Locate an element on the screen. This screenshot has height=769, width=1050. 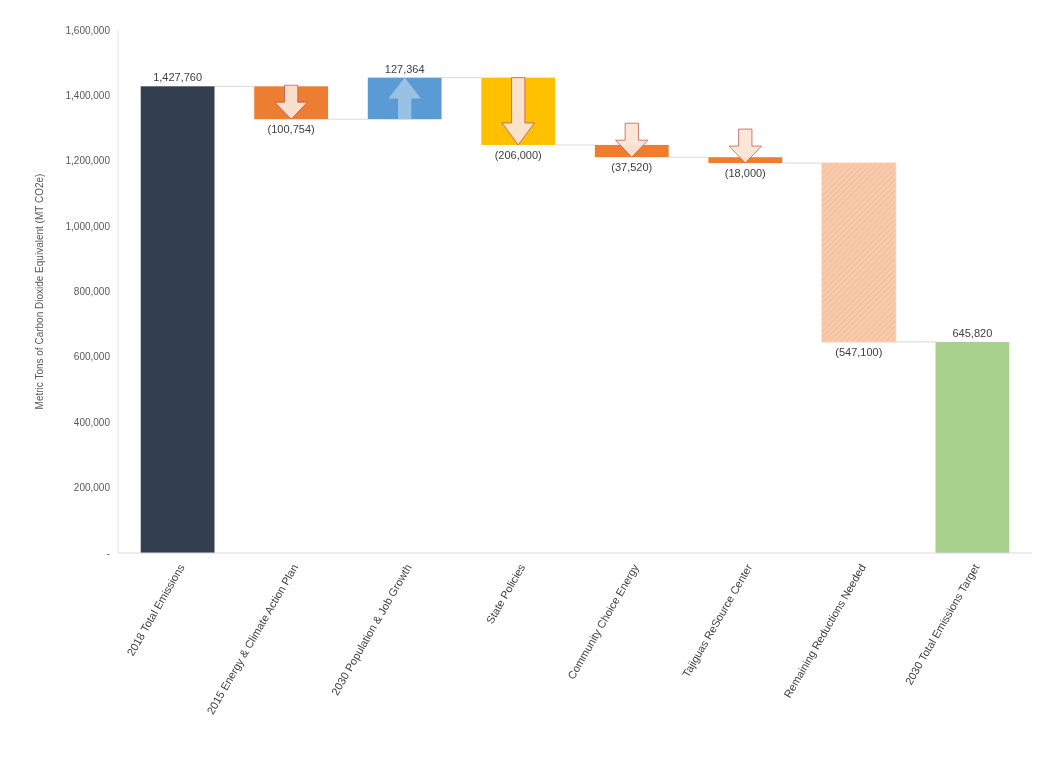
y-tick-label: 1,000,000 is located at coordinates (88, 226).